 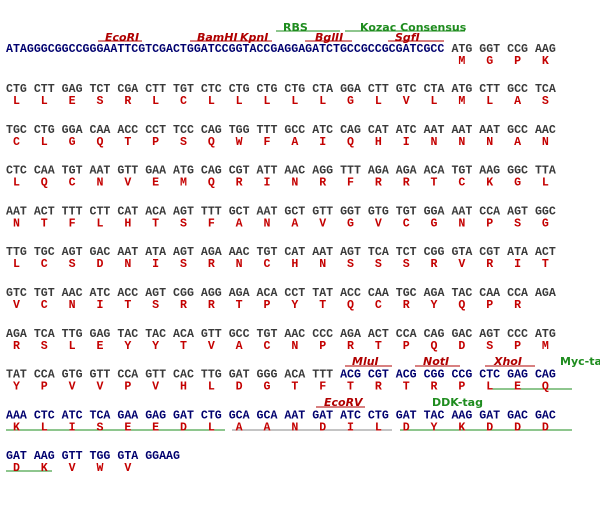 I want to click on codon: TCA, so click(x=545, y=89).